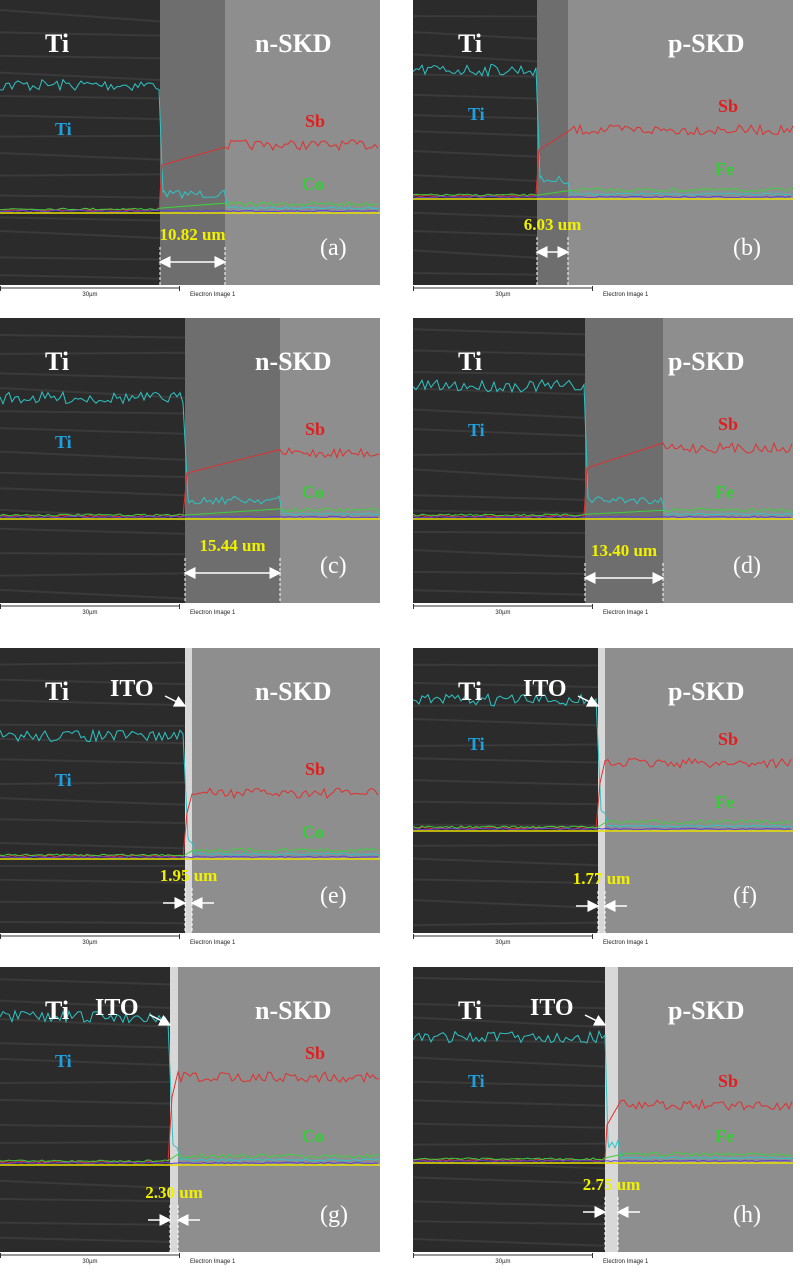 The image size is (800, 1274). Describe the element at coordinates (63, 780) in the screenshot. I see `ti-trace-label: Ti` at that location.